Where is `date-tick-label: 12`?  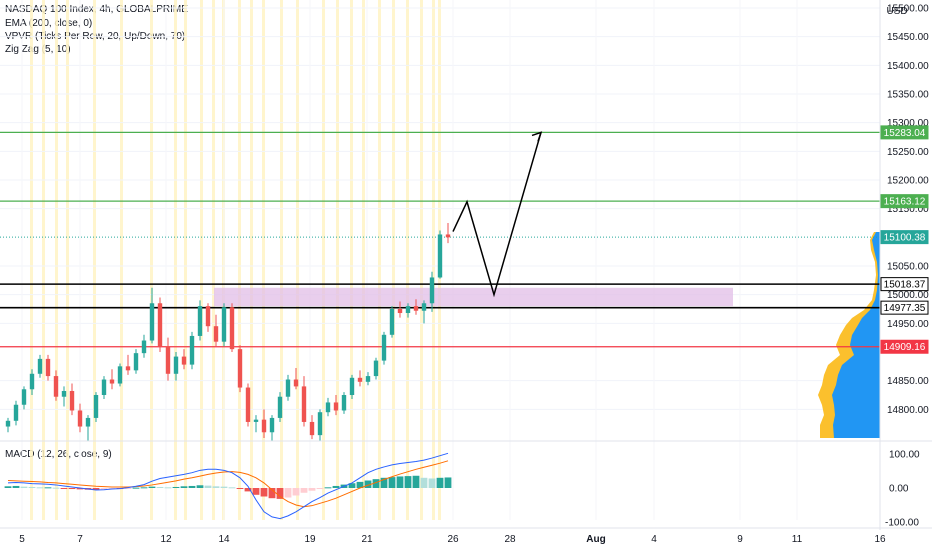 date-tick-label: 12 is located at coordinates (166, 539).